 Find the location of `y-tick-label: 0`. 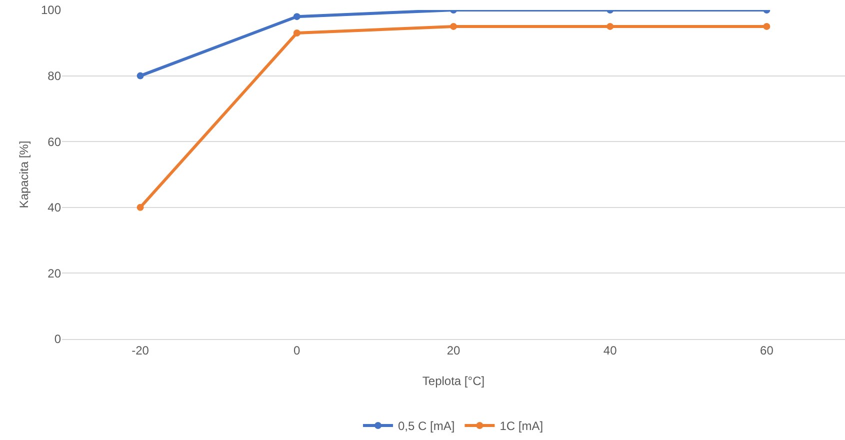

y-tick-label: 0 is located at coordinates (58, 339).